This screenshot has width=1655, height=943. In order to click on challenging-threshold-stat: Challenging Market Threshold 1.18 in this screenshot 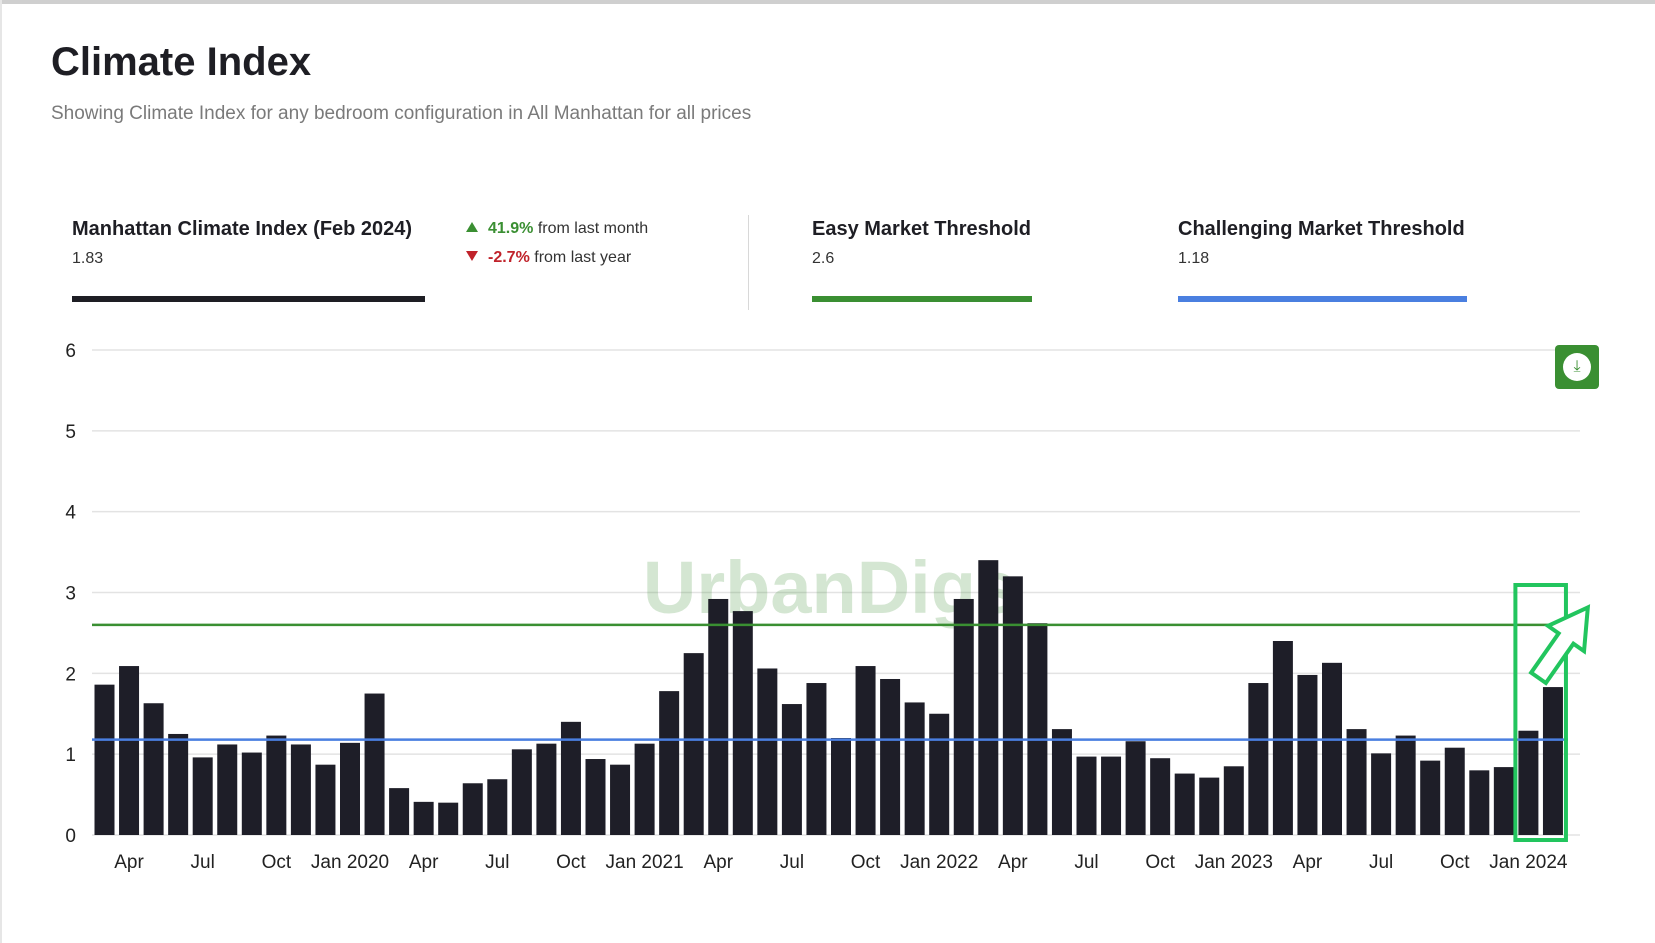, I will do `click(1321, 243)`.